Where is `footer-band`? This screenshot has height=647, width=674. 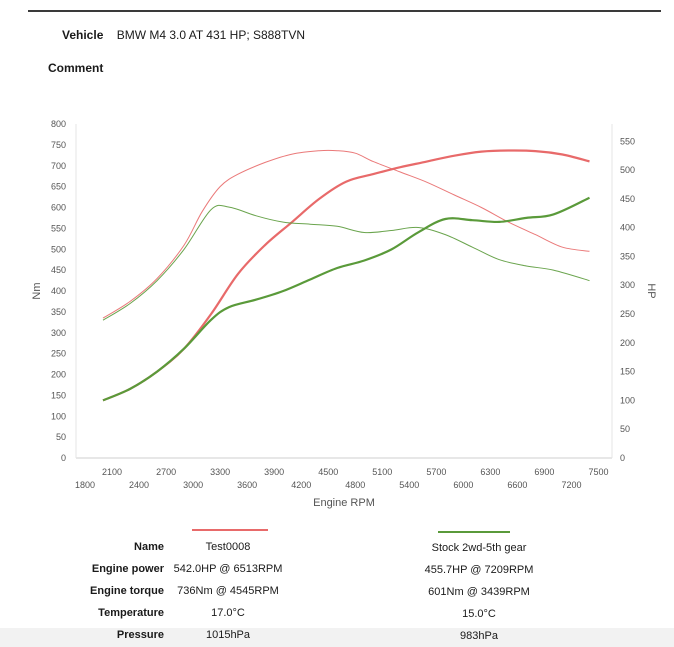 footer-band is located at coordinates (337, 637).